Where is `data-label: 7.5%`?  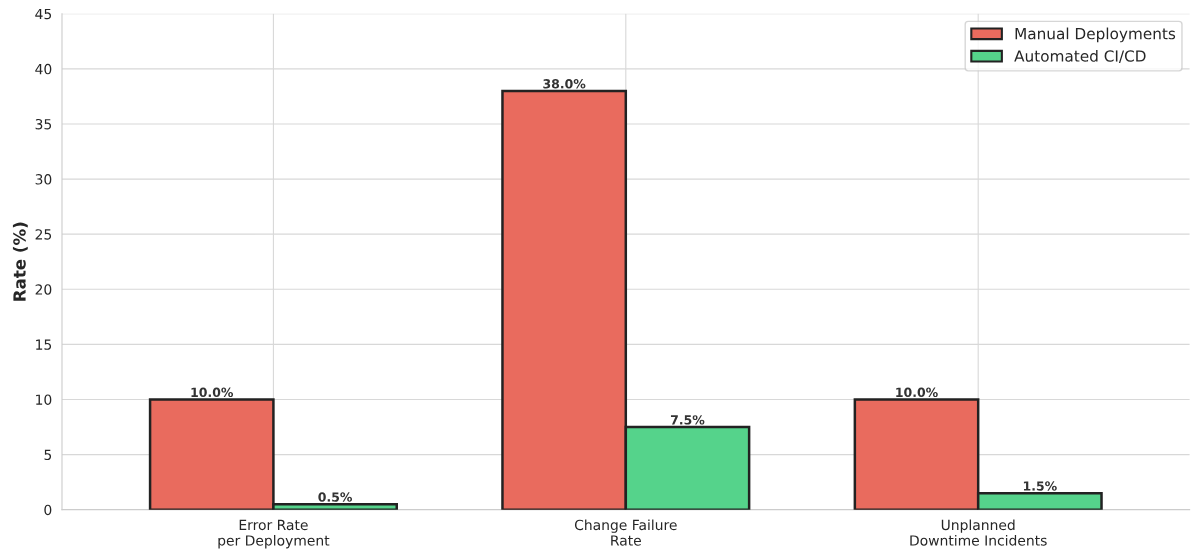
data-label: 7.5% is located at coordinates (687, 420).